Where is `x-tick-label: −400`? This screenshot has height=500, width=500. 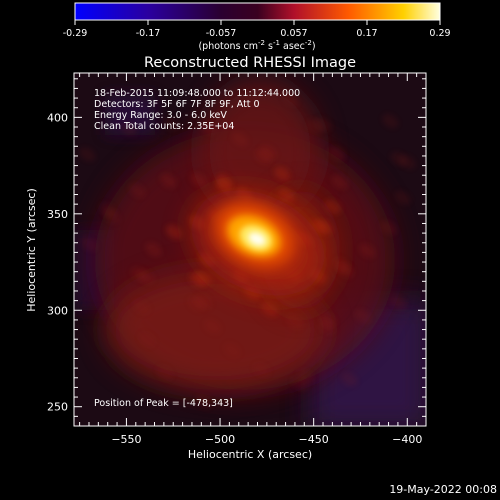 x-tick-label: −400 is located at coordinates (407, 439).